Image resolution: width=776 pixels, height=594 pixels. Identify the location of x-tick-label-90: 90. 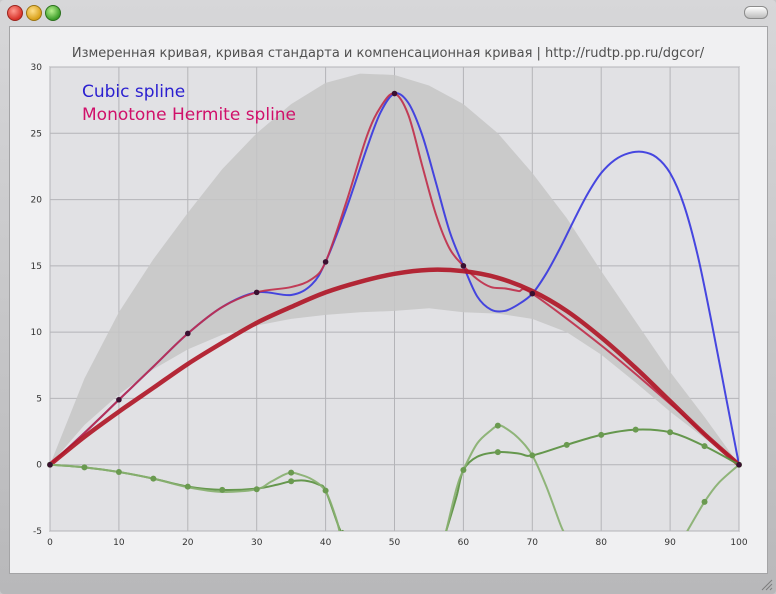
(670, 543).